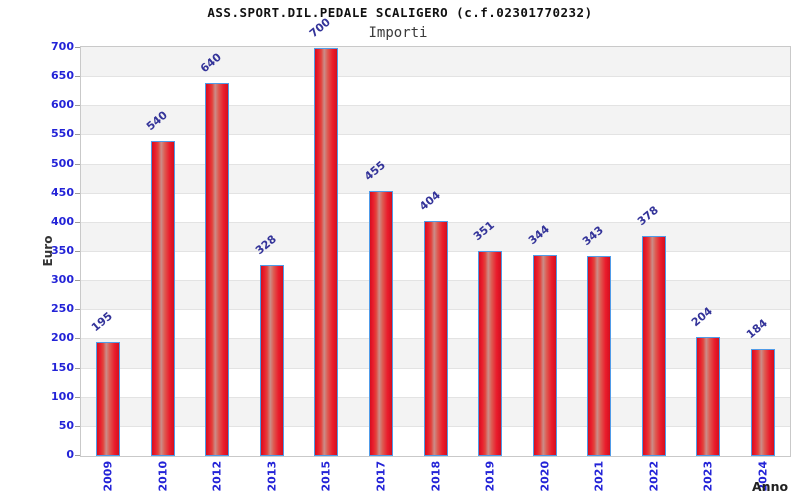 This screenshot has height=500, width=800. I want to click on y-axis-title: Euro, so click(48, 251).